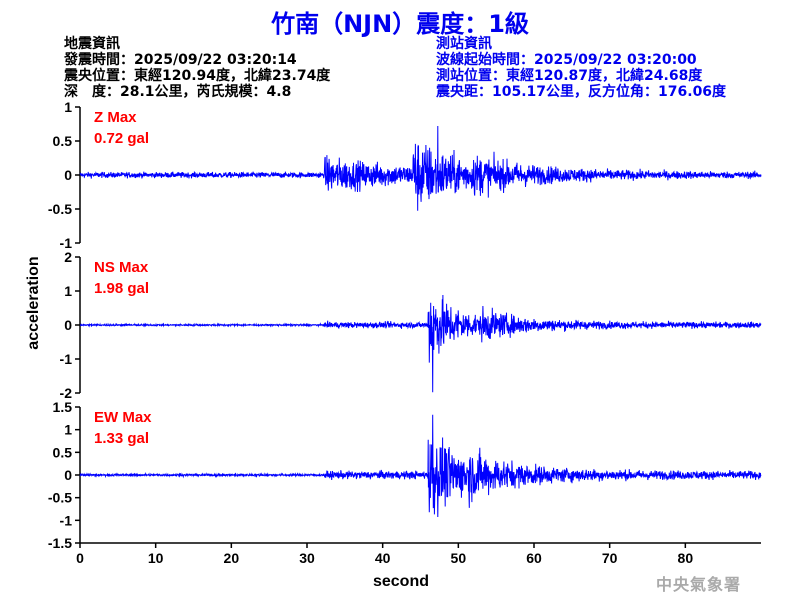 Image resolution: width=800 pixels, height=600 pixels. What do you see at coordinates (68, 257) in the screenshot?
I see `y-tick-label: 2` at bounding box center [68, 257].